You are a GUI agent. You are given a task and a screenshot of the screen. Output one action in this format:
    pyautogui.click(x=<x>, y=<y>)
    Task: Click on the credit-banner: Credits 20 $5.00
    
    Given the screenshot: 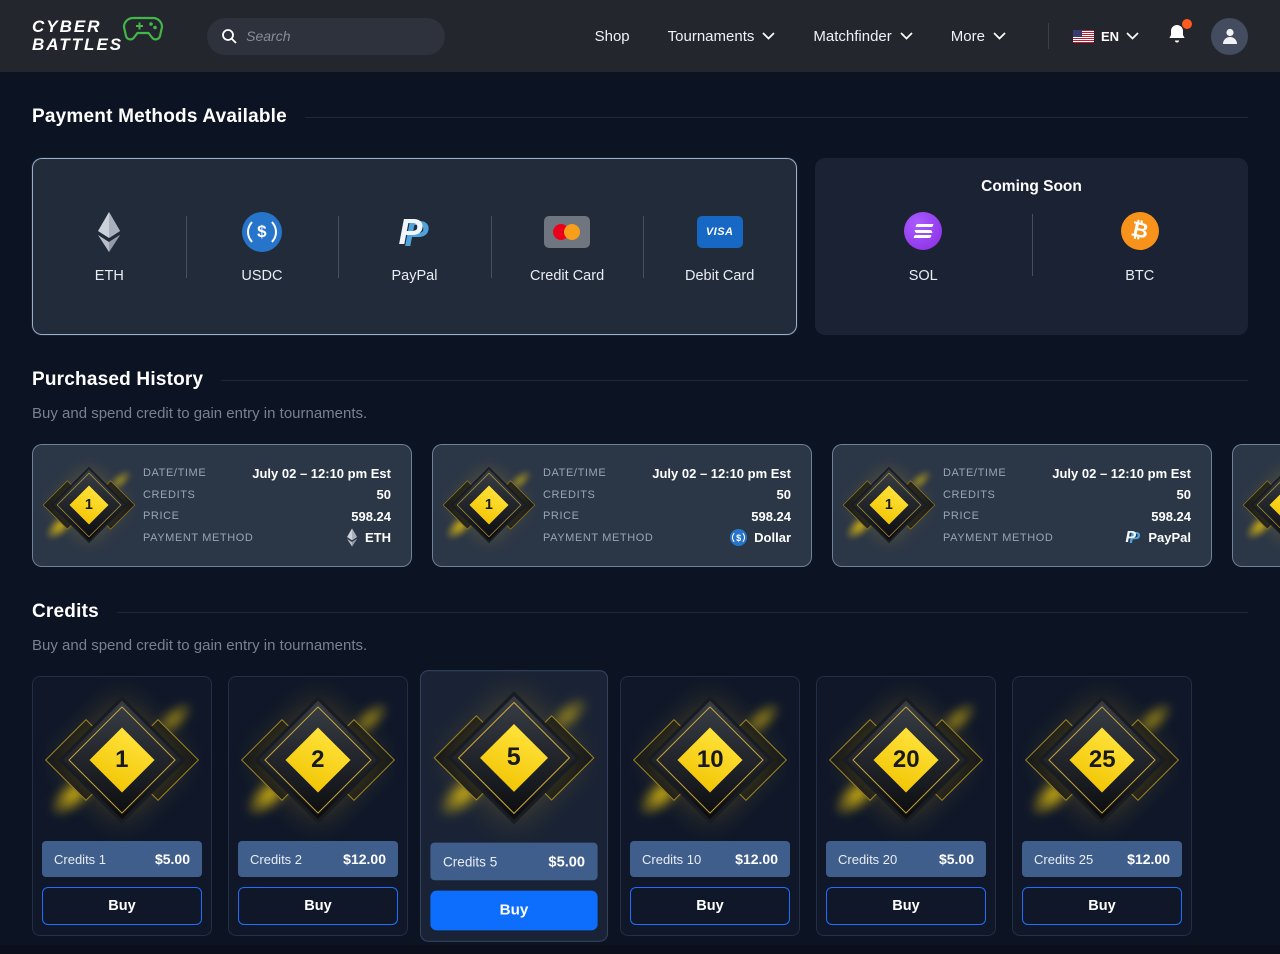 What is the action you would take?
    pyautogui.click(x=906, y=859)
    